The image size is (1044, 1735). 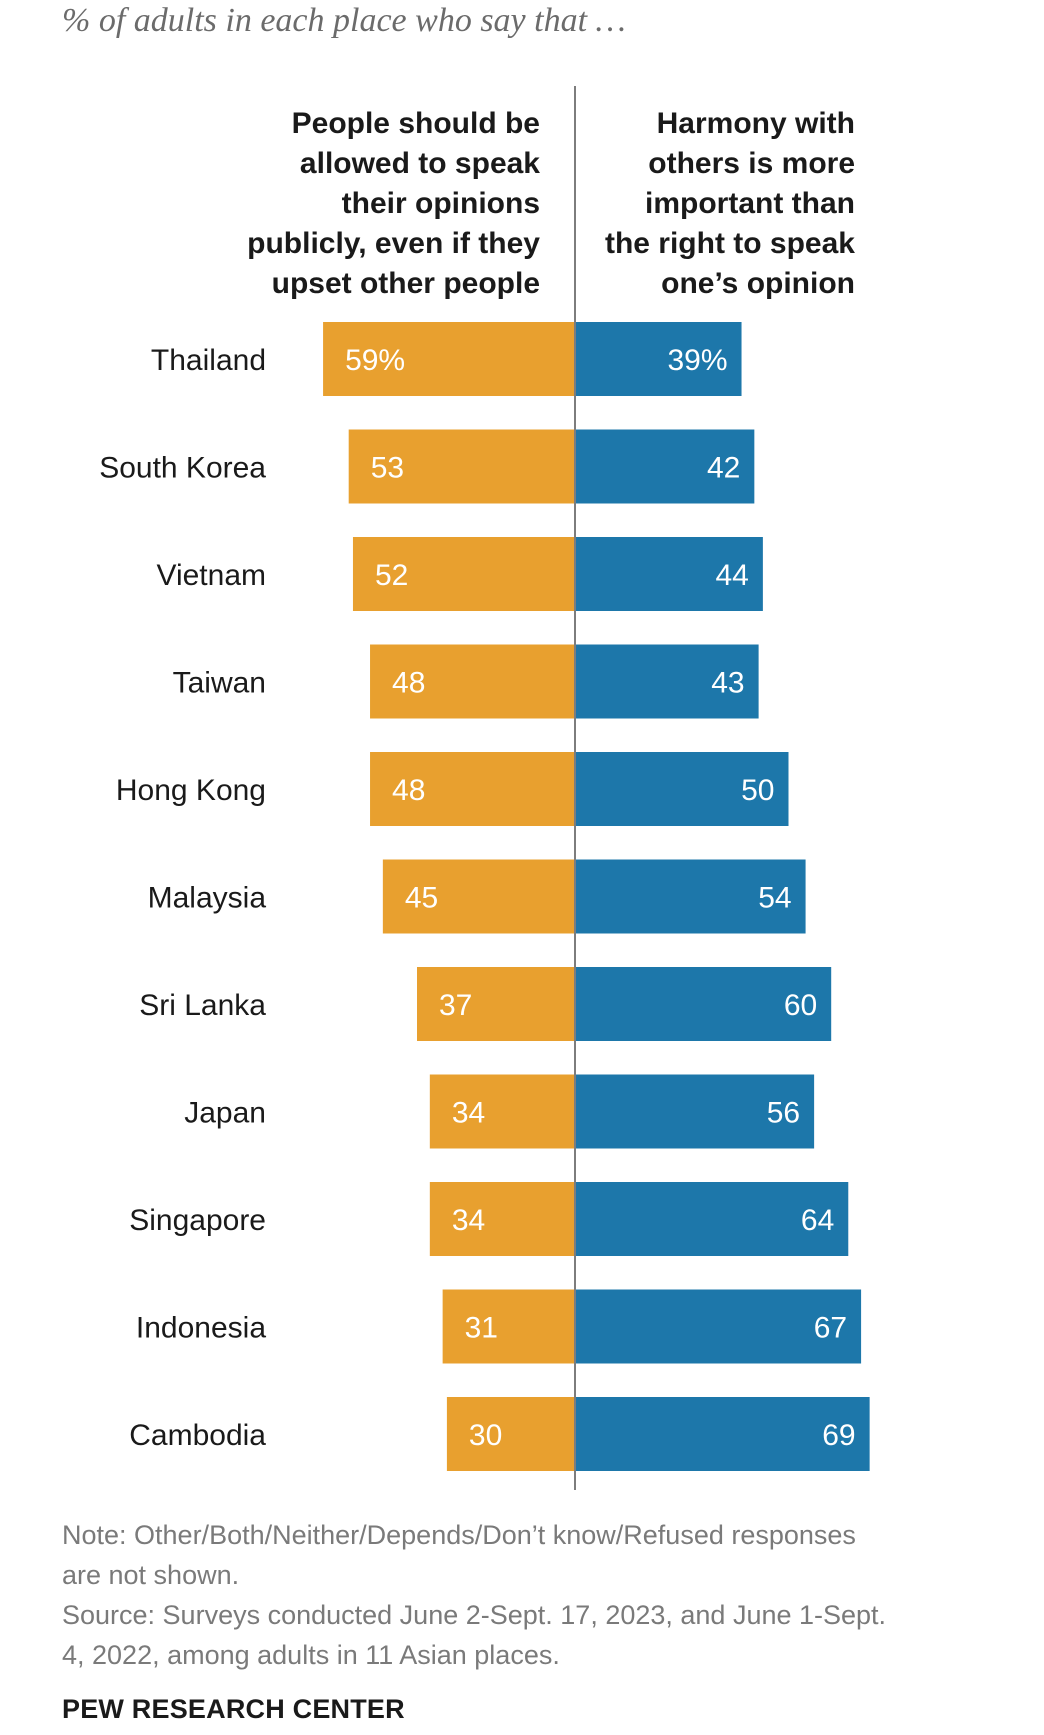 I want to click on left-header-line: upset other people, so click(x=405, y=283).